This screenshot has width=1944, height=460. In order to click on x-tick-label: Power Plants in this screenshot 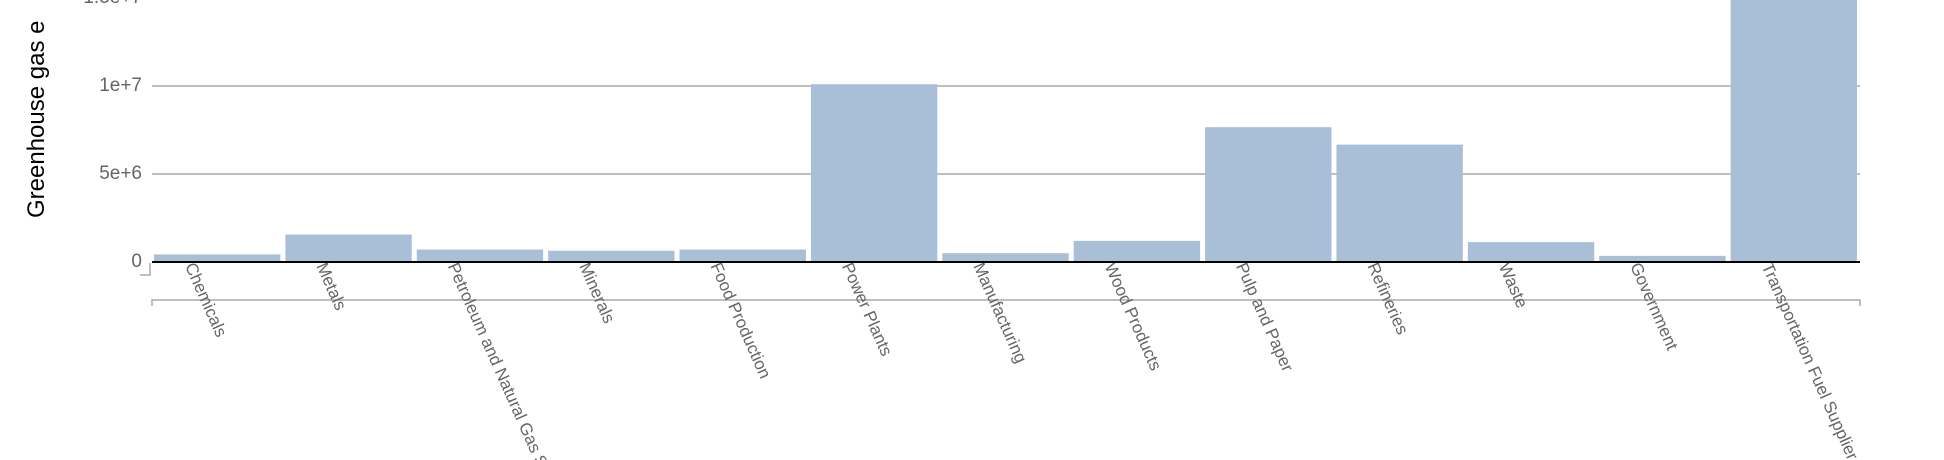, I will do `click(867, 309)`.